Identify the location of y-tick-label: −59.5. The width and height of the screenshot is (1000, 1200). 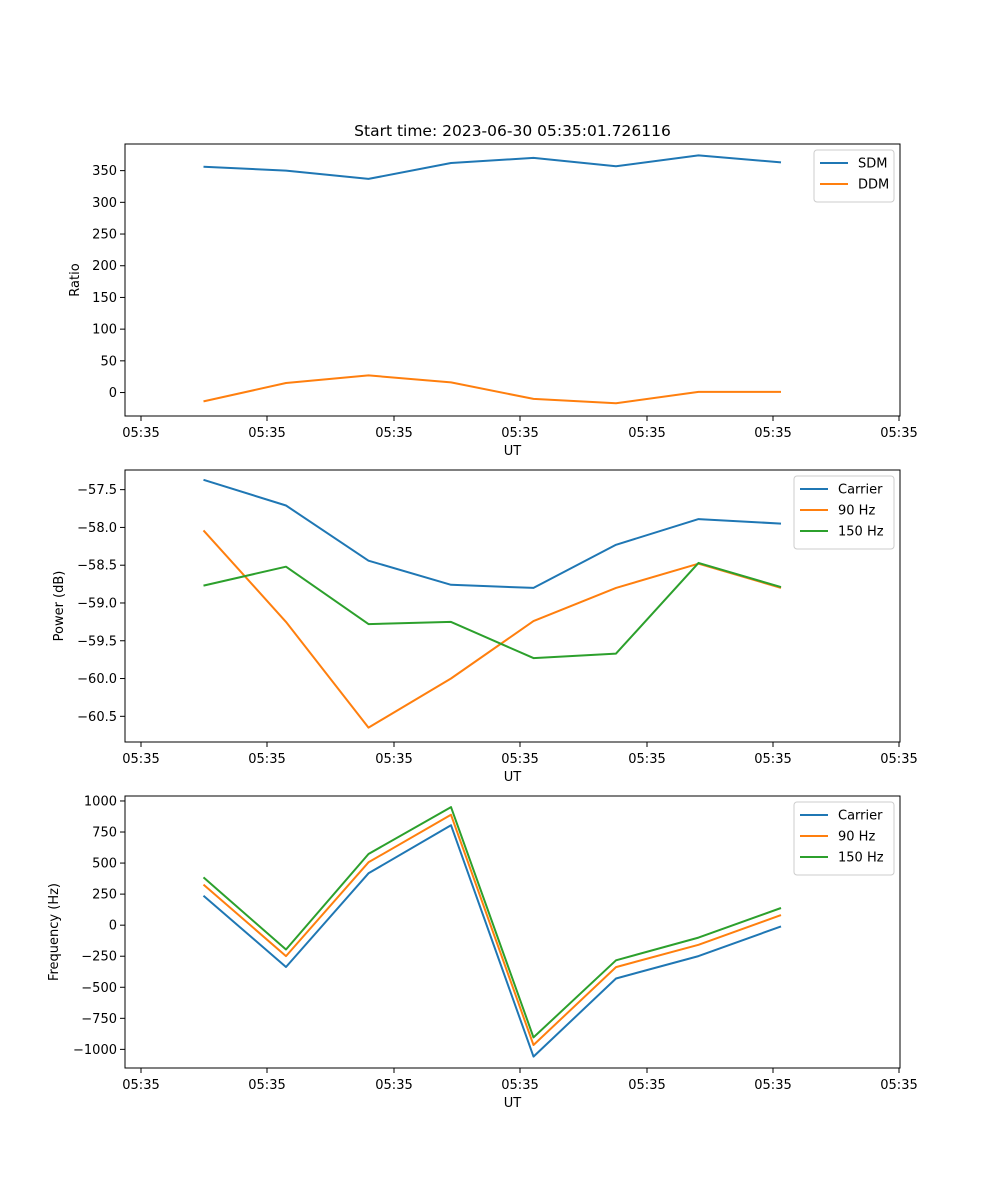
(97, 641).